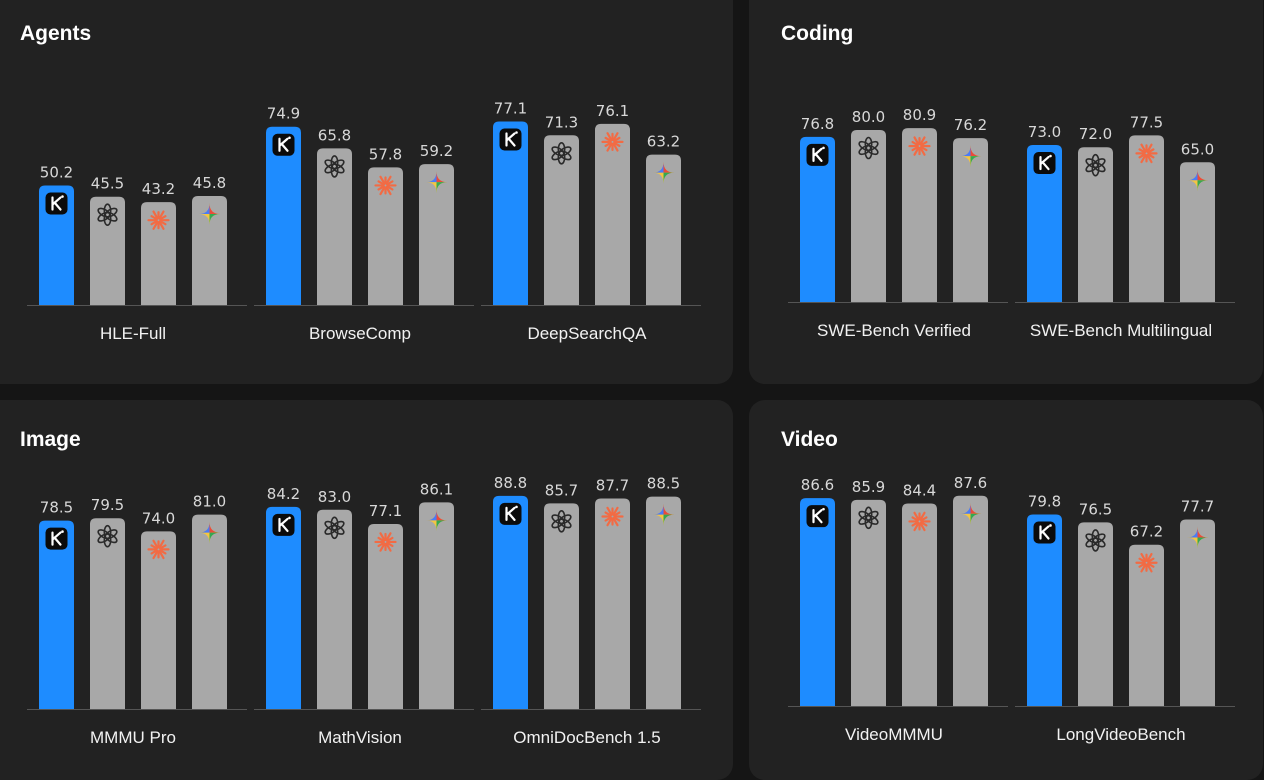  What do you see at coordinates (612, 486) in the screenshot?
I see `bar-value-label: 87.7` at bounding box center [612, 486].